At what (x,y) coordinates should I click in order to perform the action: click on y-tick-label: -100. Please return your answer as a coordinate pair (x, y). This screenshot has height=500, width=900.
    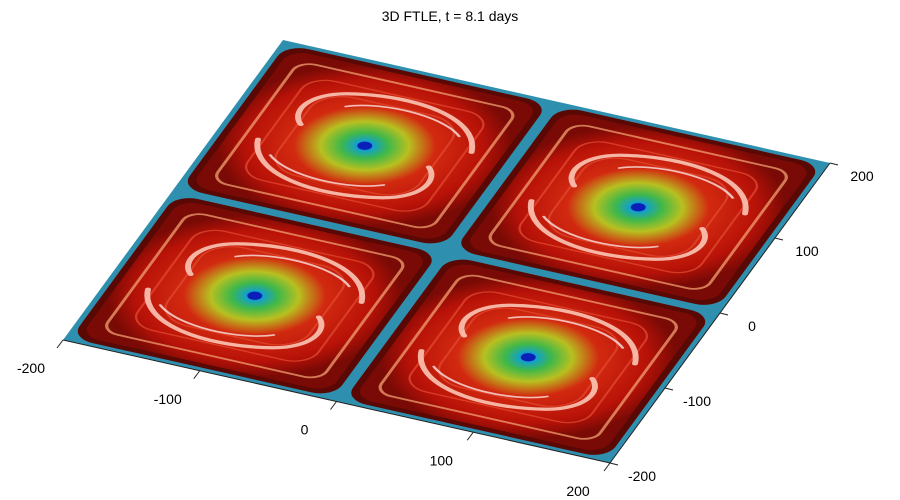
    Looking at the image, I should click on (697, 401).